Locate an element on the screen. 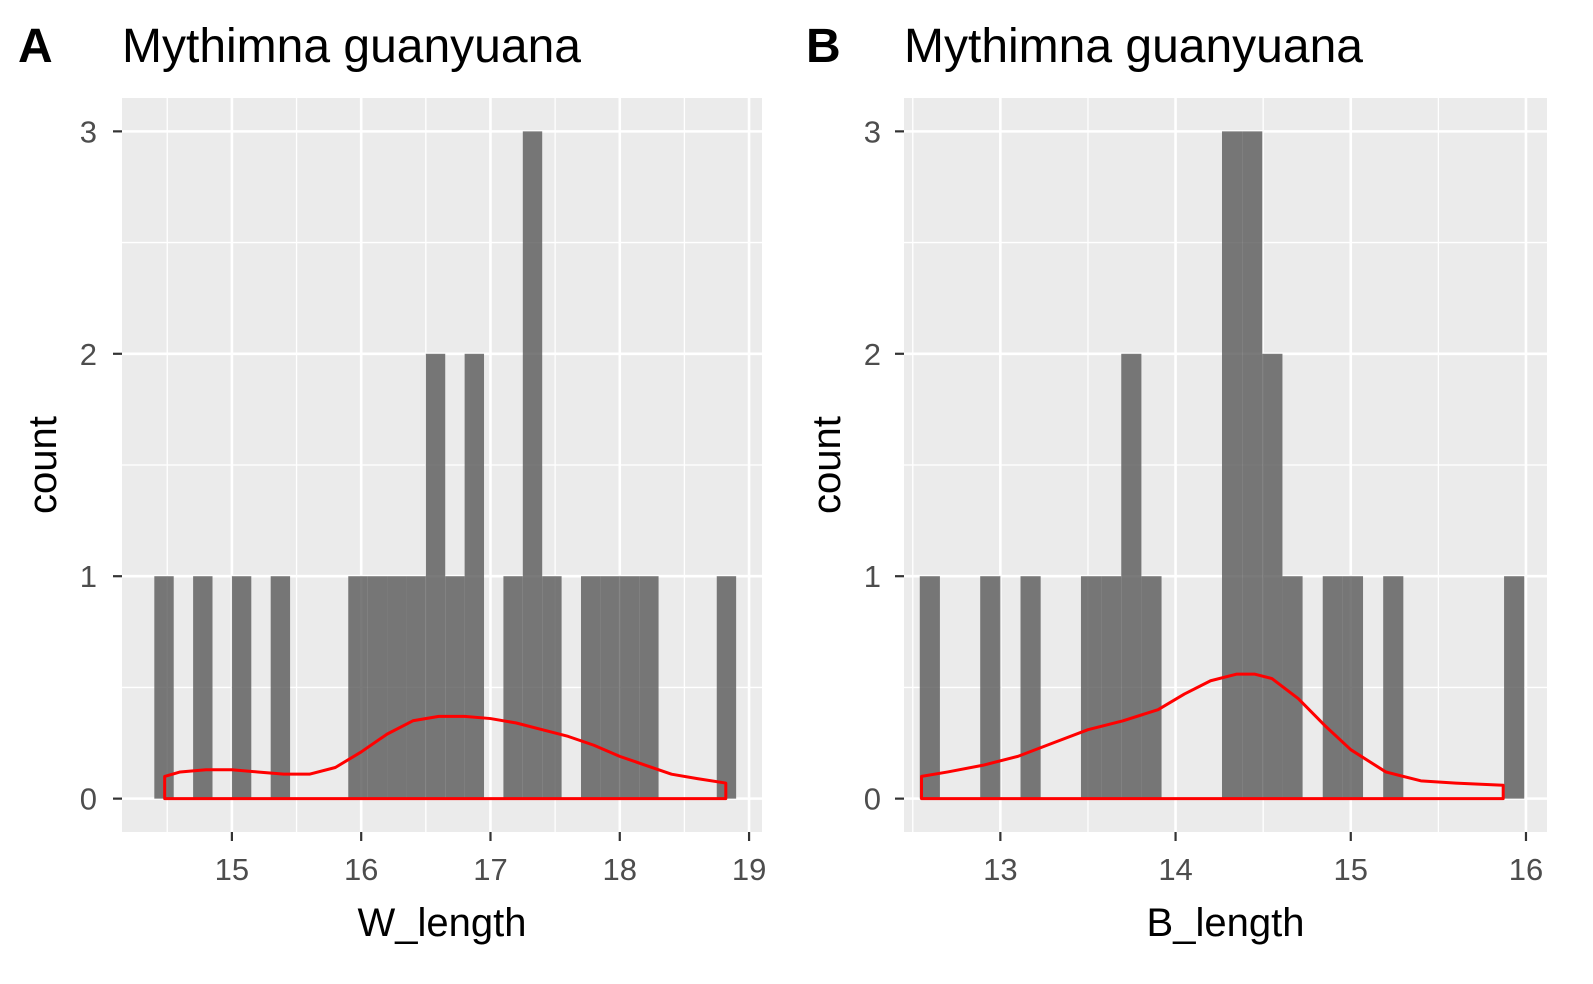 The width and height of the screenshot is (1593, 984). panel-a-y-axis-title: count is located at coordinates (43, 465).